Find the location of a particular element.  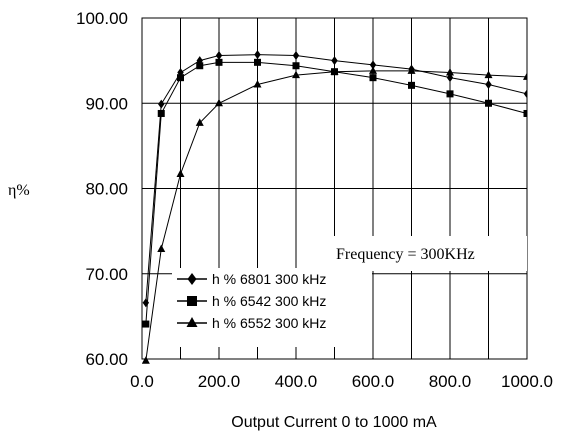

annotation-box is located at coordinates (428, 253).